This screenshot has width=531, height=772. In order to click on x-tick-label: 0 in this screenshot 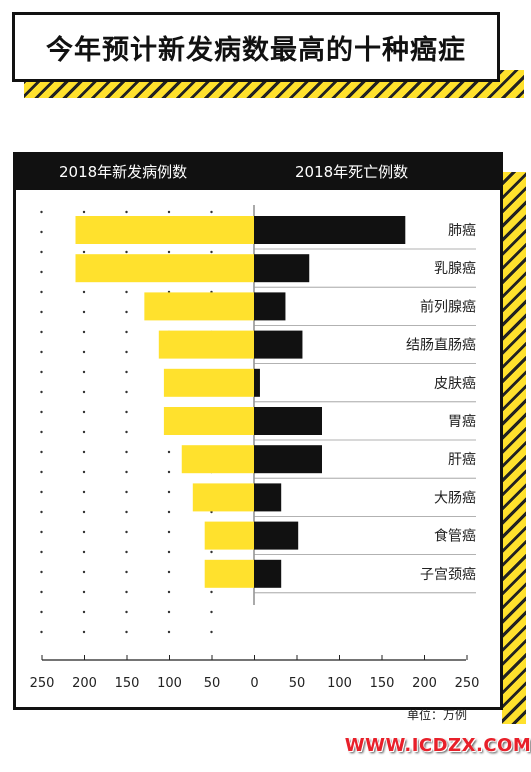, I will do `click(254, 683)`.